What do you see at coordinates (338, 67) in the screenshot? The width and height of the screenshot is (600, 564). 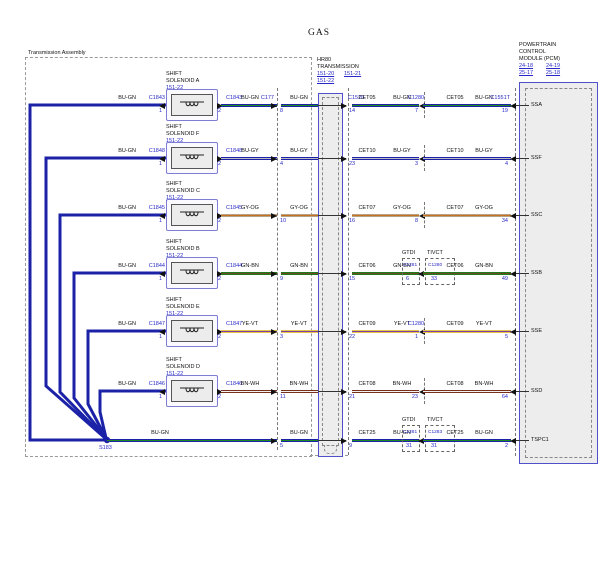 I see `hr80-name-line2: TRANSMISSION` at bounding box center [338, 67].